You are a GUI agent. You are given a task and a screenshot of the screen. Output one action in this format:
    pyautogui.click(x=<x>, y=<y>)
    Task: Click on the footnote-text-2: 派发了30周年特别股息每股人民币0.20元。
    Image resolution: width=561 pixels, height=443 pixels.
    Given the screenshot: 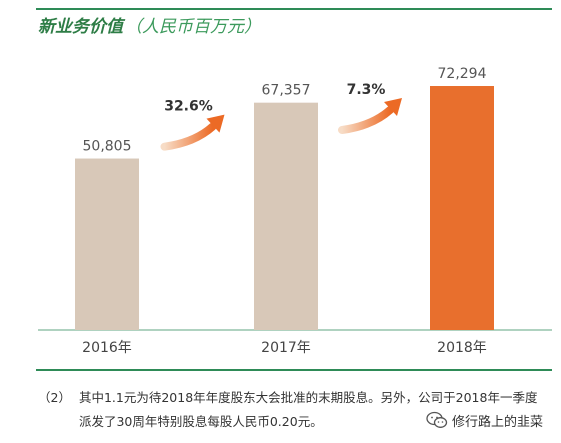 What is the action you would take?
    pyautogui.click(x=200, y=421)
    